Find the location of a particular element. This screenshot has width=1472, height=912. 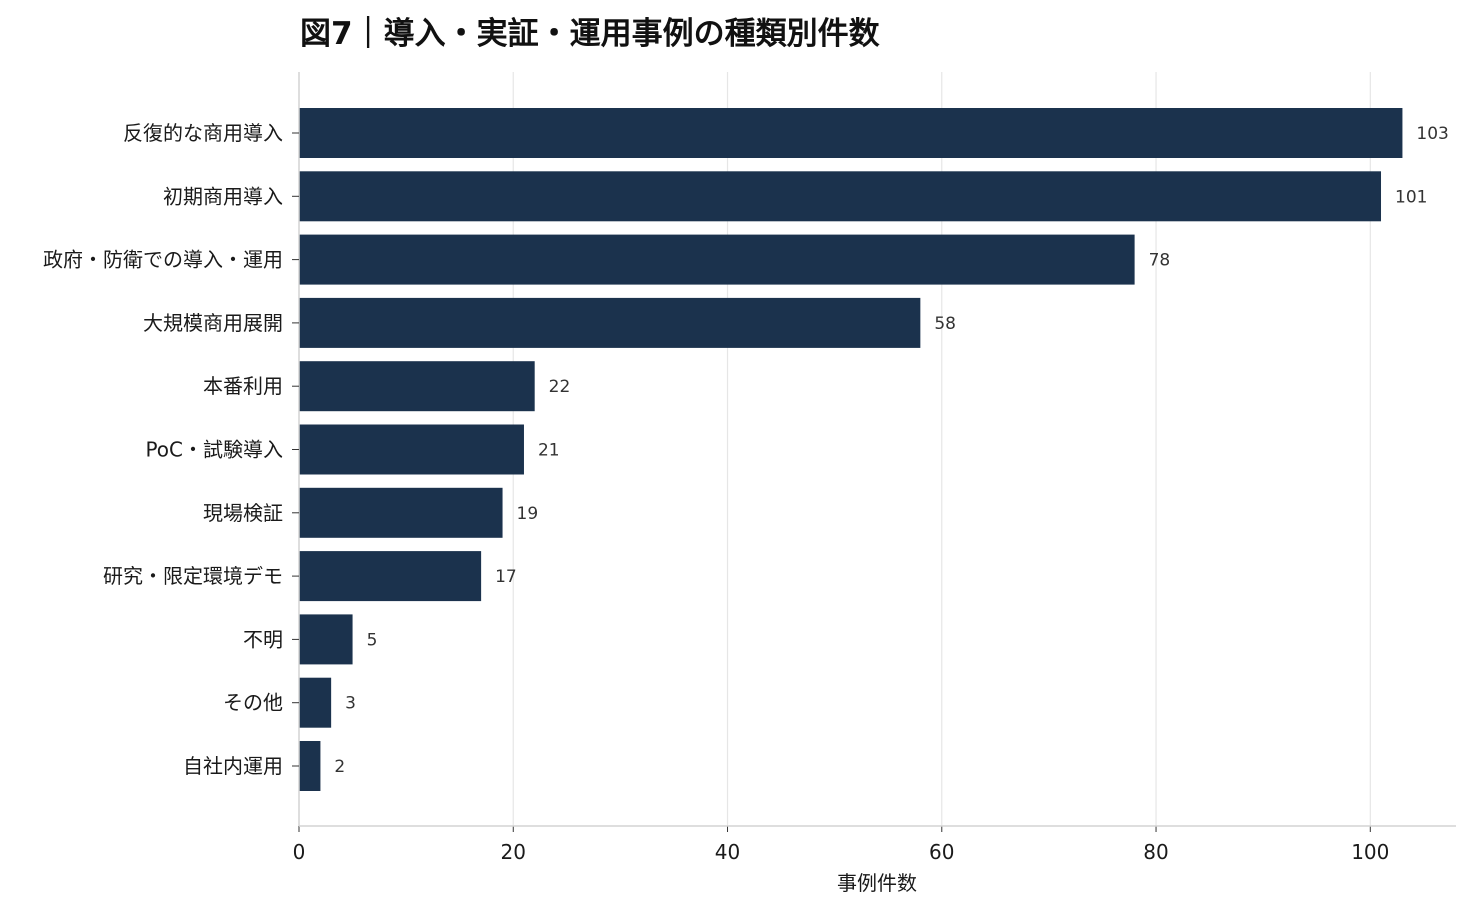

x-tick-label: 20 is located at coordinates (513, 852).